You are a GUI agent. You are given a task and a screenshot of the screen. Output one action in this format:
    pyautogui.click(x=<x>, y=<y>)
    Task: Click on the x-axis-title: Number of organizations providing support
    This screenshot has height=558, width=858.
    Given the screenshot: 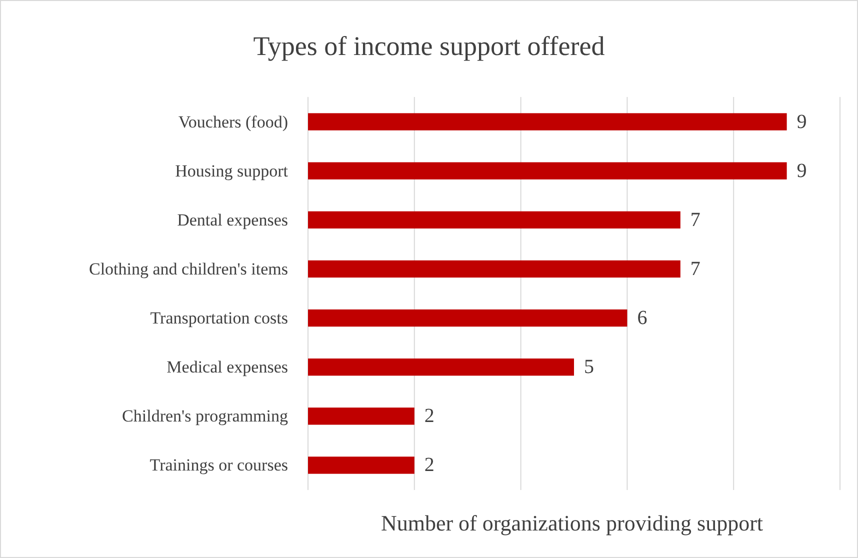 What is the action you would take?
    pyautogui.click(x=572, y=523)
    